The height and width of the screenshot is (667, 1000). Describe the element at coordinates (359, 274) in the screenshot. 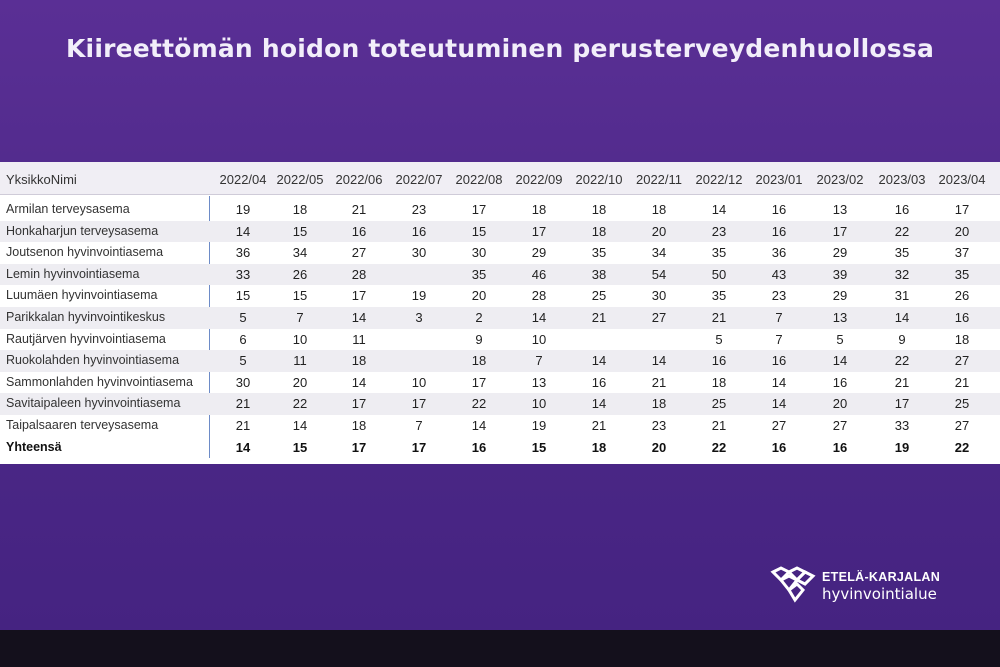

I see `table-cell: 28` at that location.